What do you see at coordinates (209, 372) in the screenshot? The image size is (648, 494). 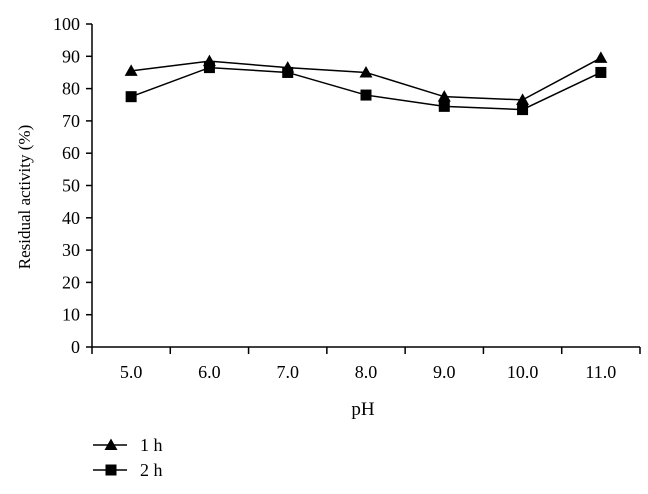 I see `x-tick-label: 6.0` at bounding box center [209, 372].